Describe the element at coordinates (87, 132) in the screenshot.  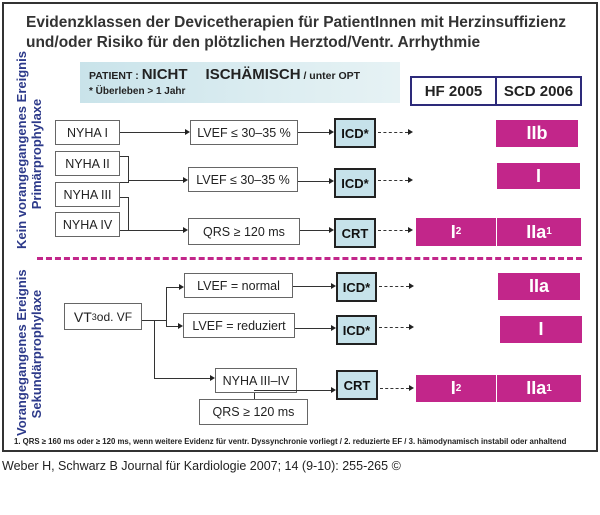
I see `nyha-i-box: NYHA I` at that location.